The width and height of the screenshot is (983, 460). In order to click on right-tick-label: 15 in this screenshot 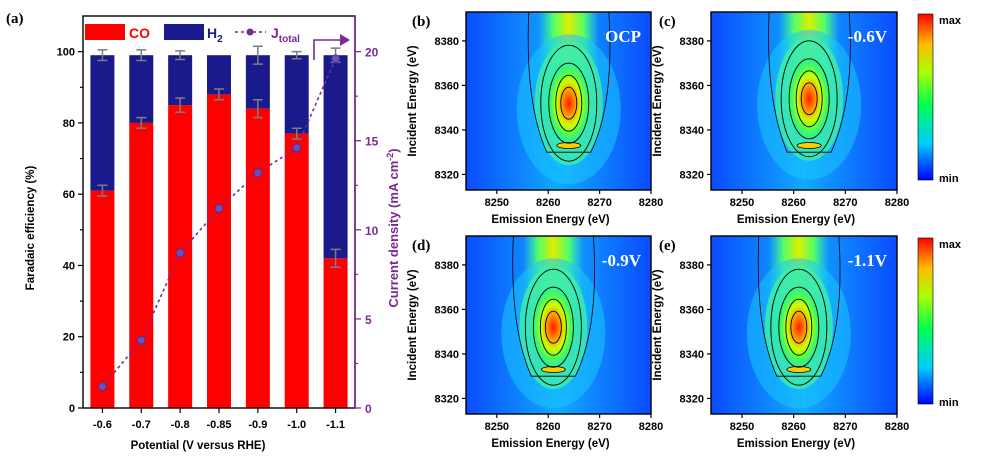, I will do `click(372, 142)`.